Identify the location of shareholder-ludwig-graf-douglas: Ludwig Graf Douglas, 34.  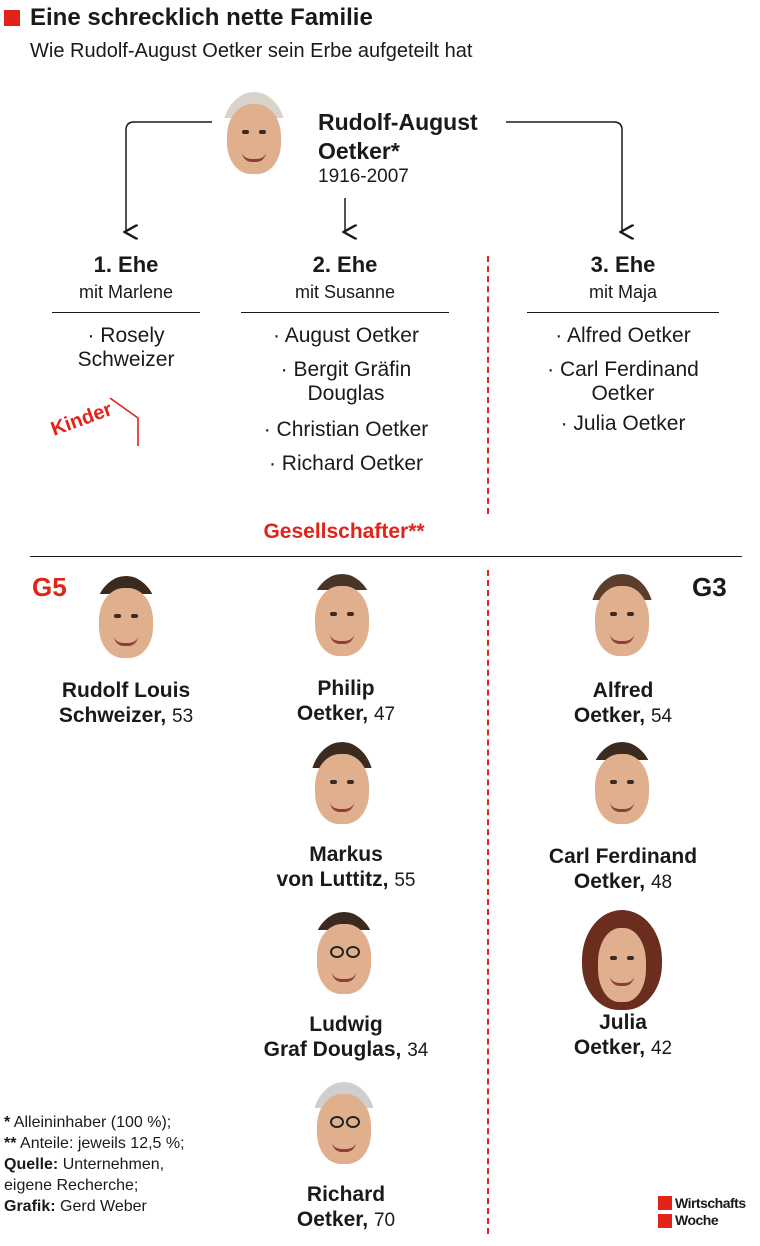
(346, 1037).